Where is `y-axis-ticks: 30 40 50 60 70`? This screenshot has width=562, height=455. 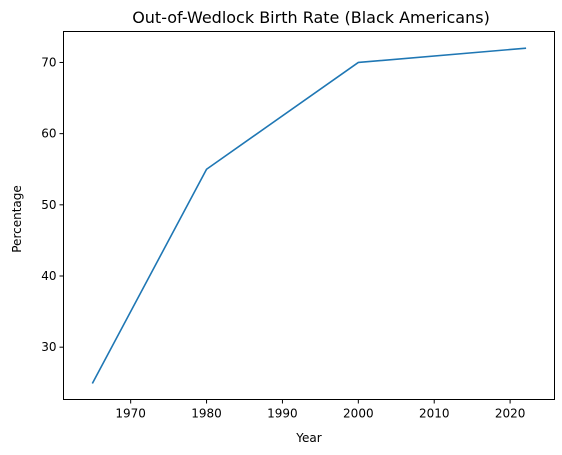
y-axis-ticks: 30 40 50 60 70 is located at coordinates (52, 204).